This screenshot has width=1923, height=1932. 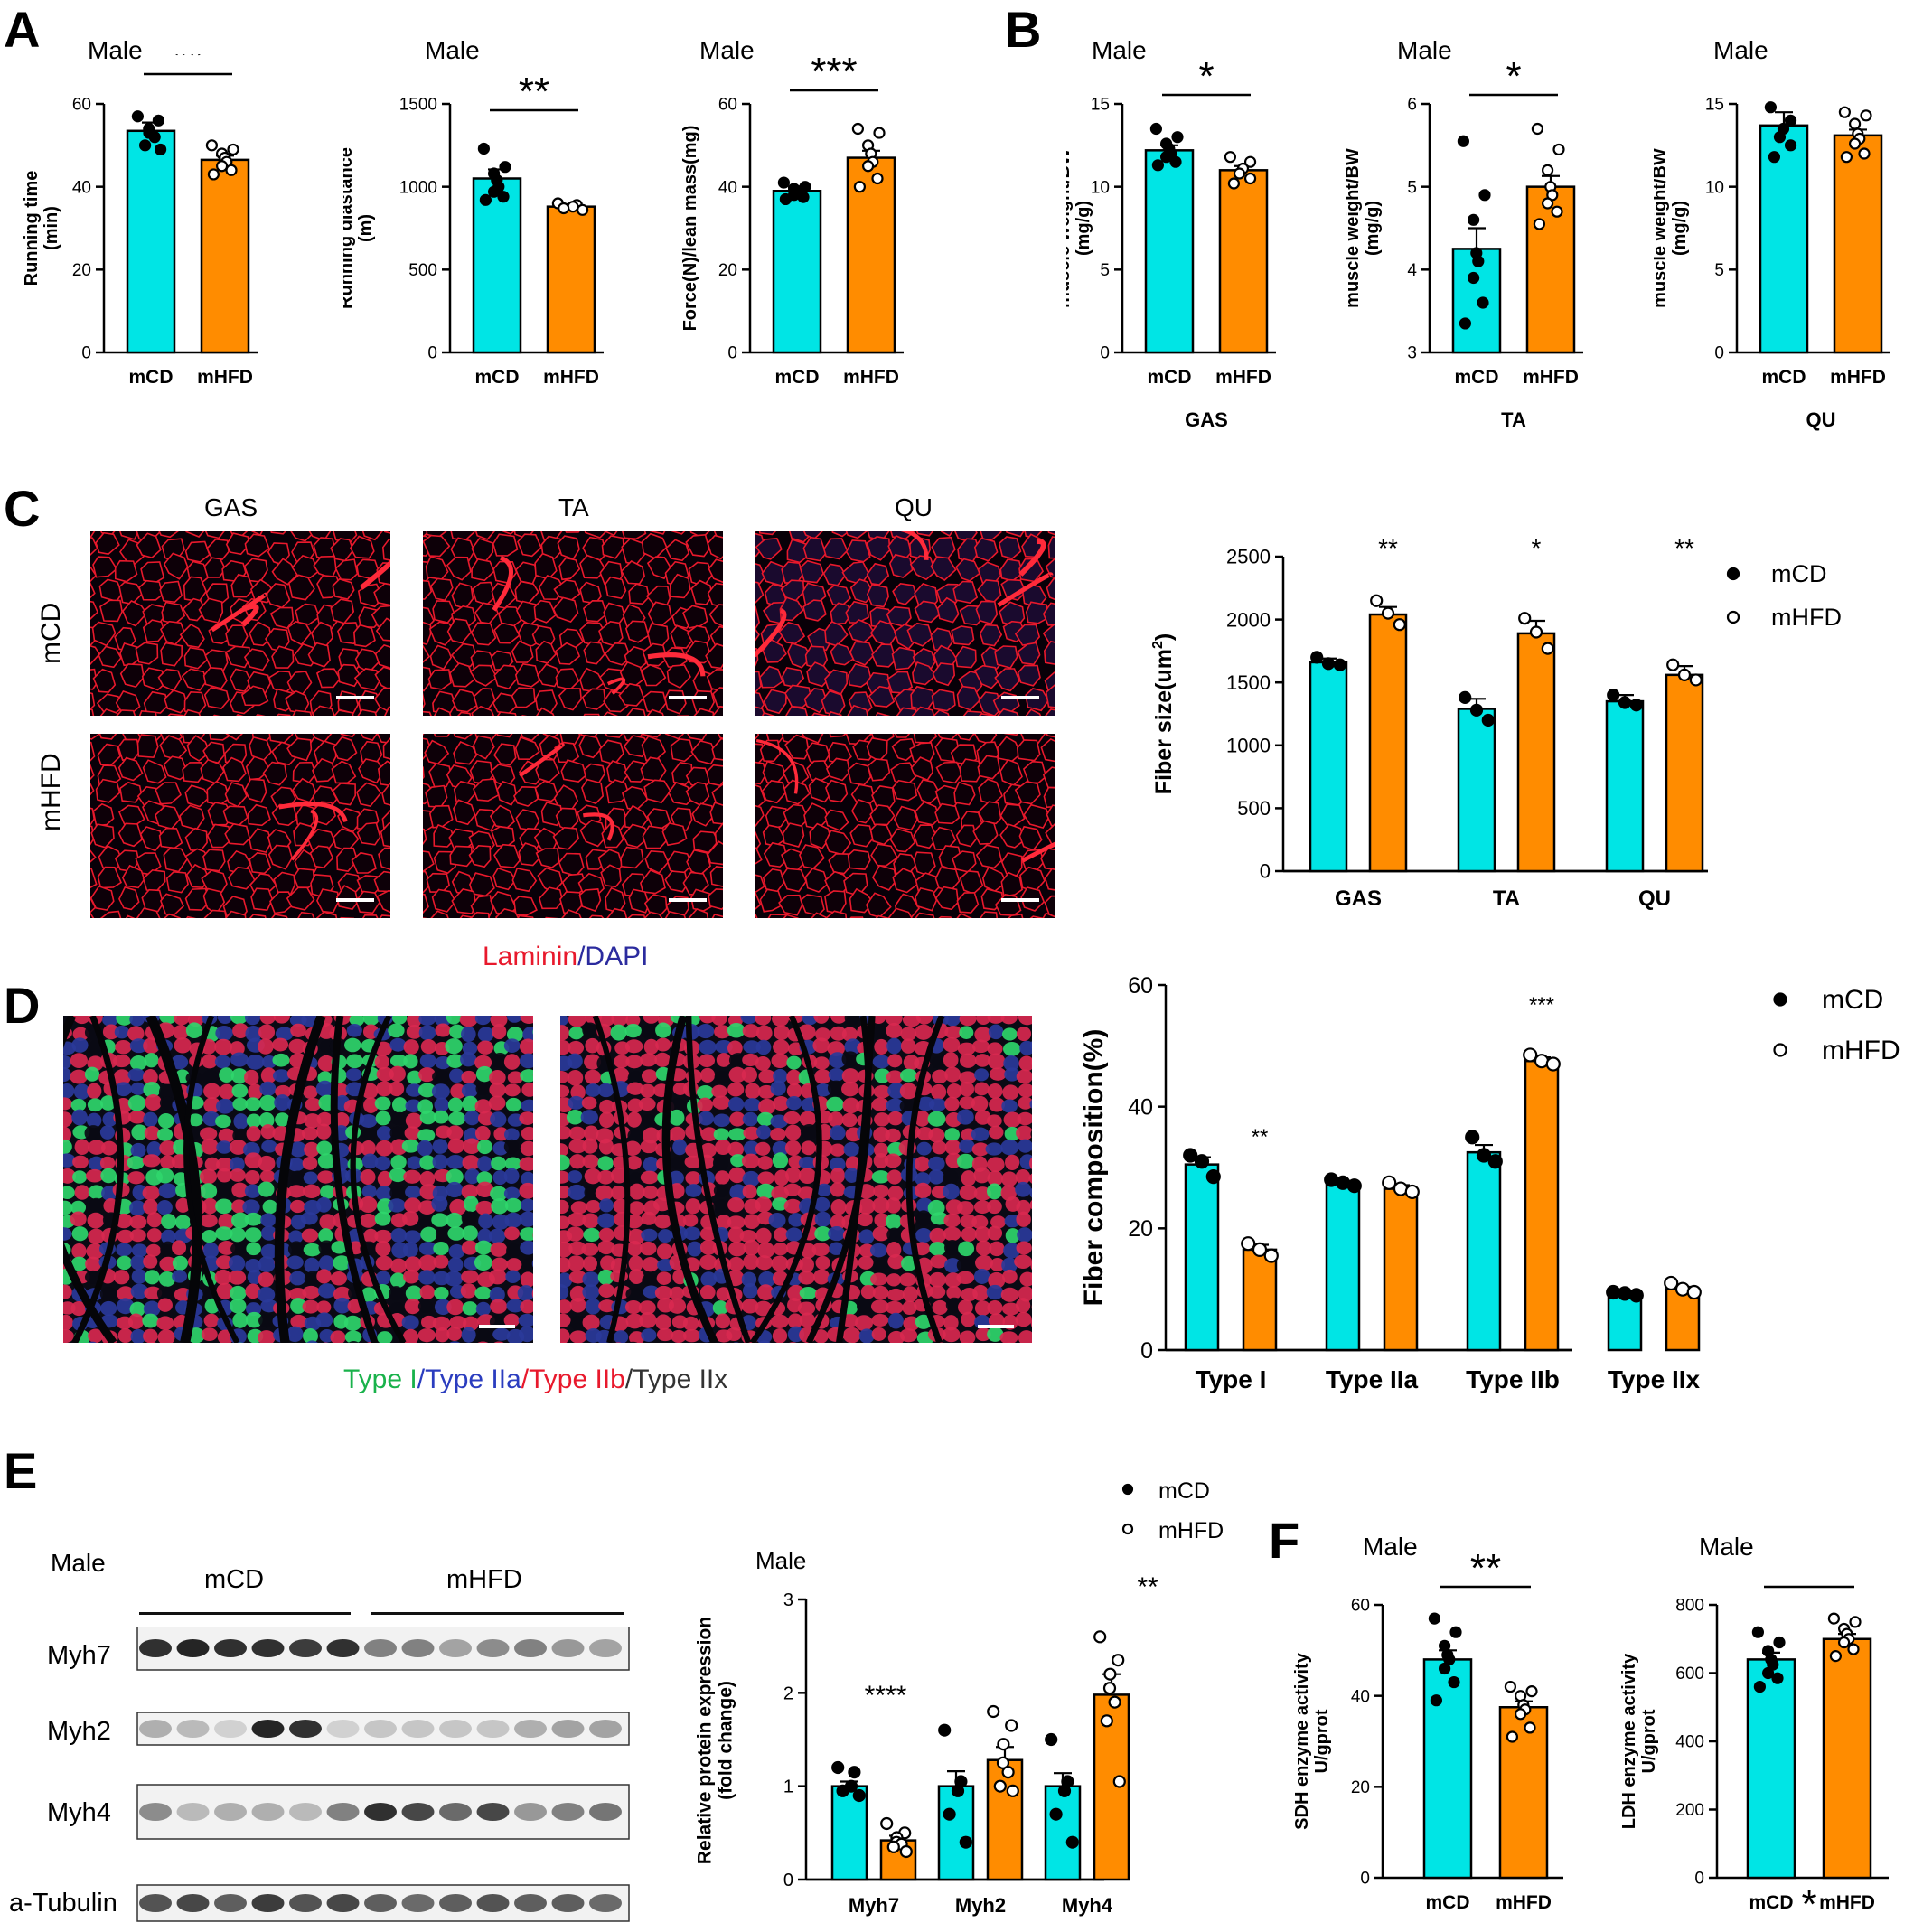 I want to click on A3-x-tick-label: mCD, so click(x=796, y=377).